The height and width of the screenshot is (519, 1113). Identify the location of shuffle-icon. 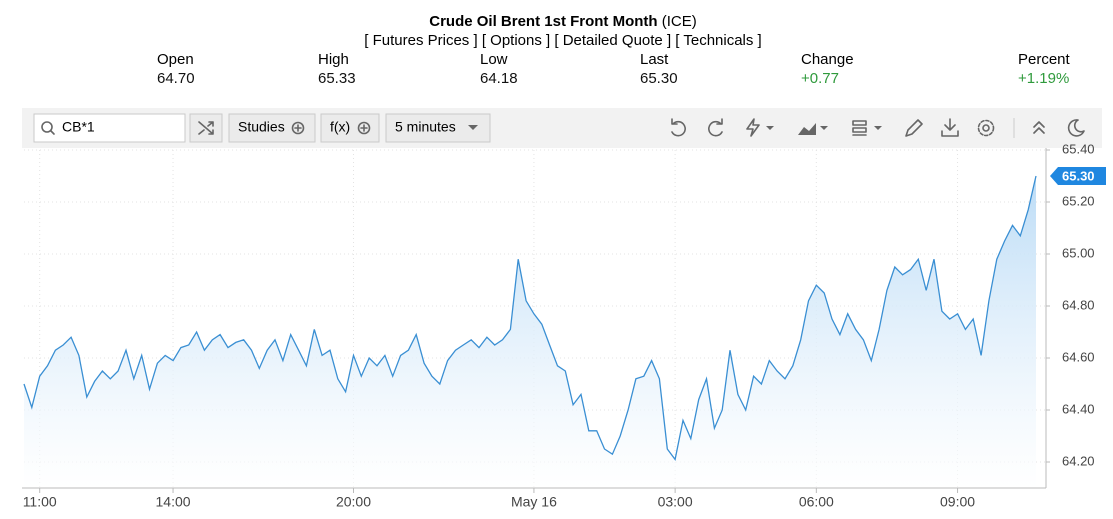
(206, 128).